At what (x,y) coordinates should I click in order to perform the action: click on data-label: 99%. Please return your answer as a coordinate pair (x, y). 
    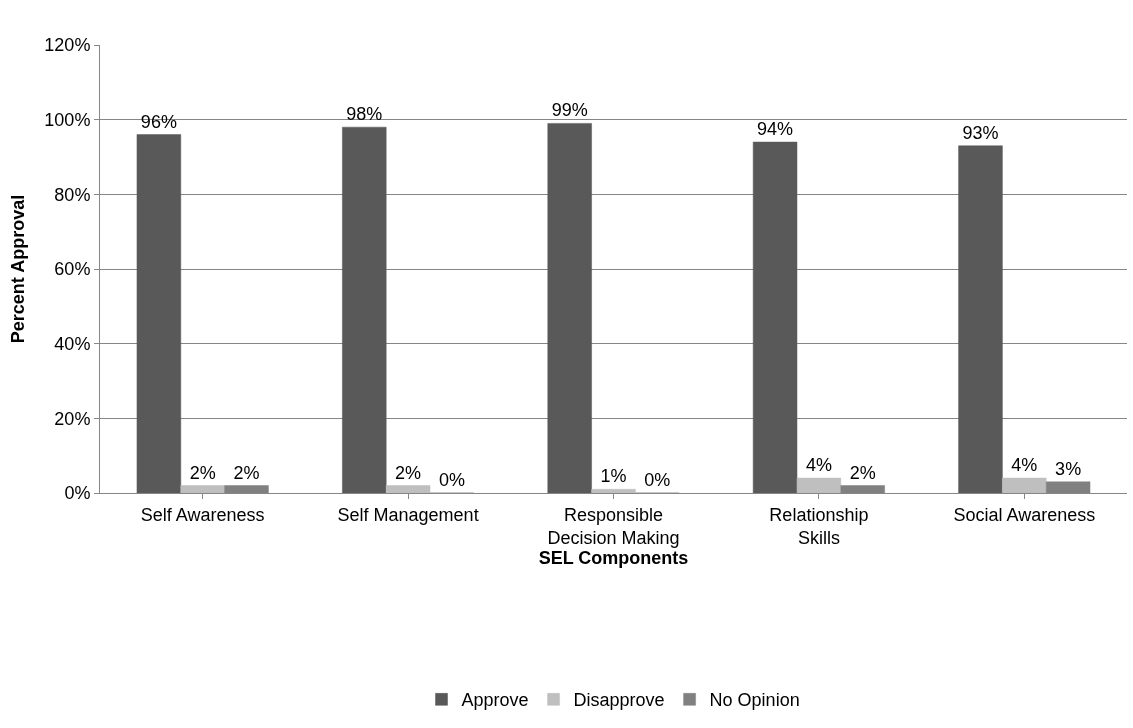
    Looking at the image, I should click on (569, 110).